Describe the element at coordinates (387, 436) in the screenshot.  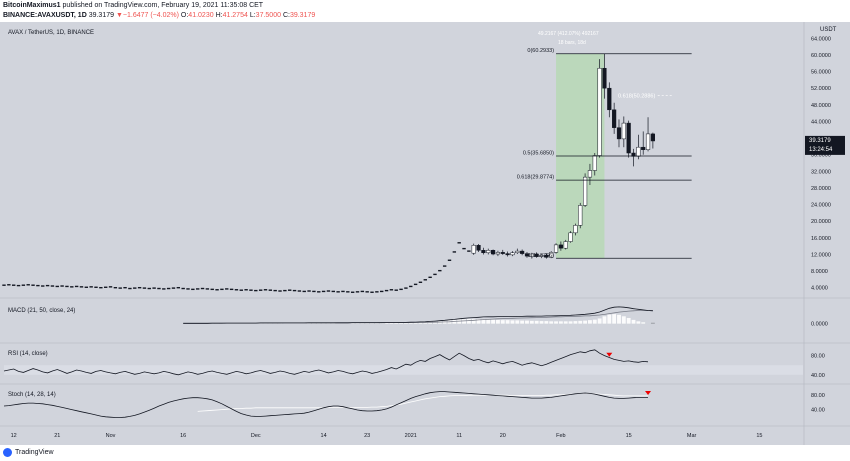
I see `time-axis: 12 21 Nov 16 Dec 14 23 2021 11 20 Feb 15 Mar 15` at that location.